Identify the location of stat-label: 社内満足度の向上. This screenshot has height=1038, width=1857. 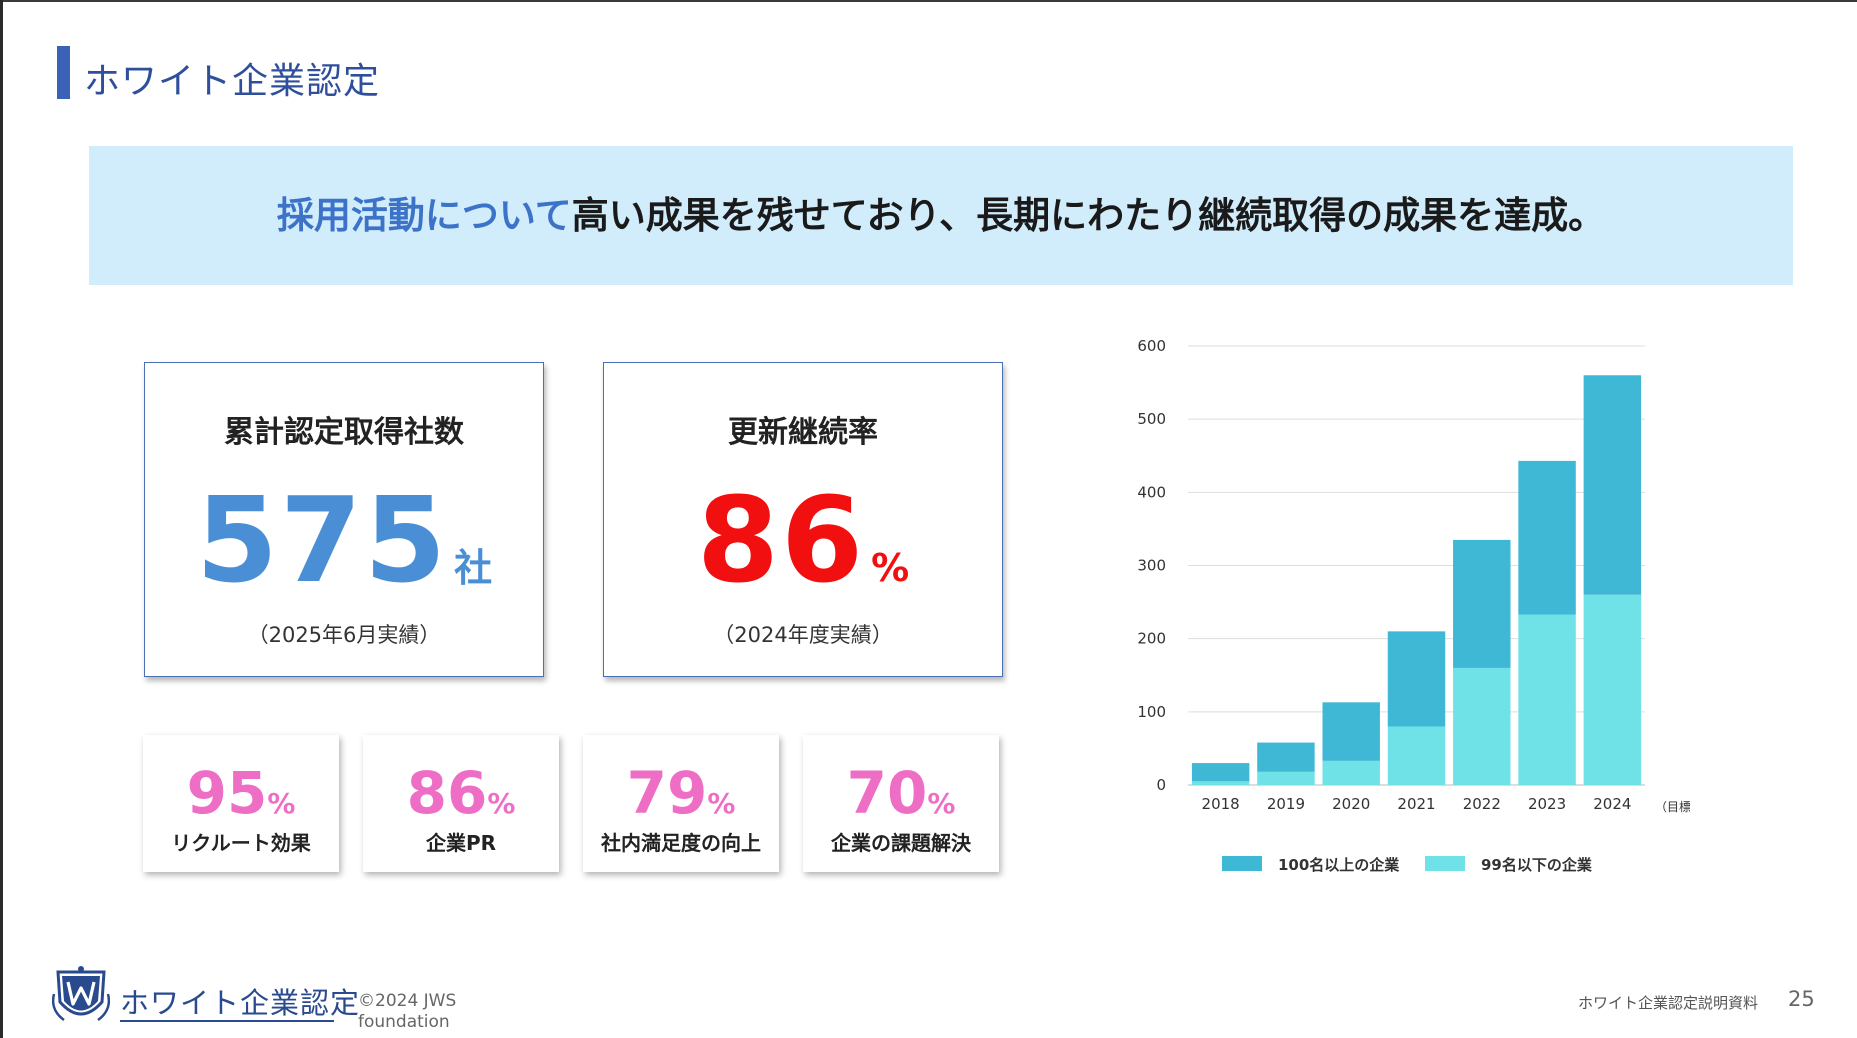
(681, 843).